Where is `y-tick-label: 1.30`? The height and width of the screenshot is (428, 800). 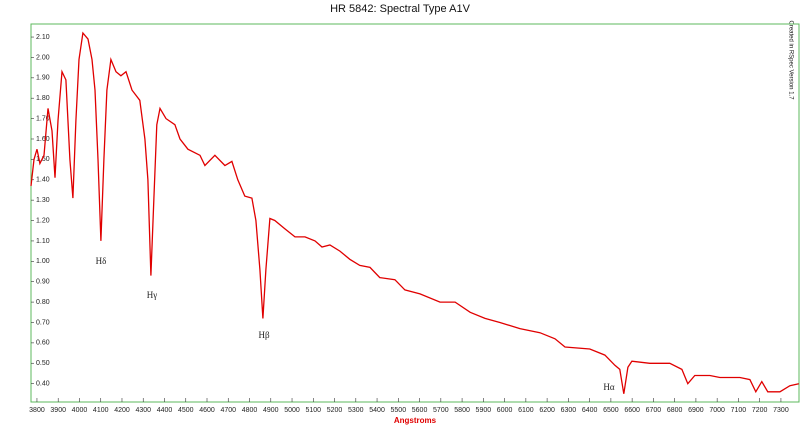 y-tick-label: 1.30 is located at coordinates (43, 200).